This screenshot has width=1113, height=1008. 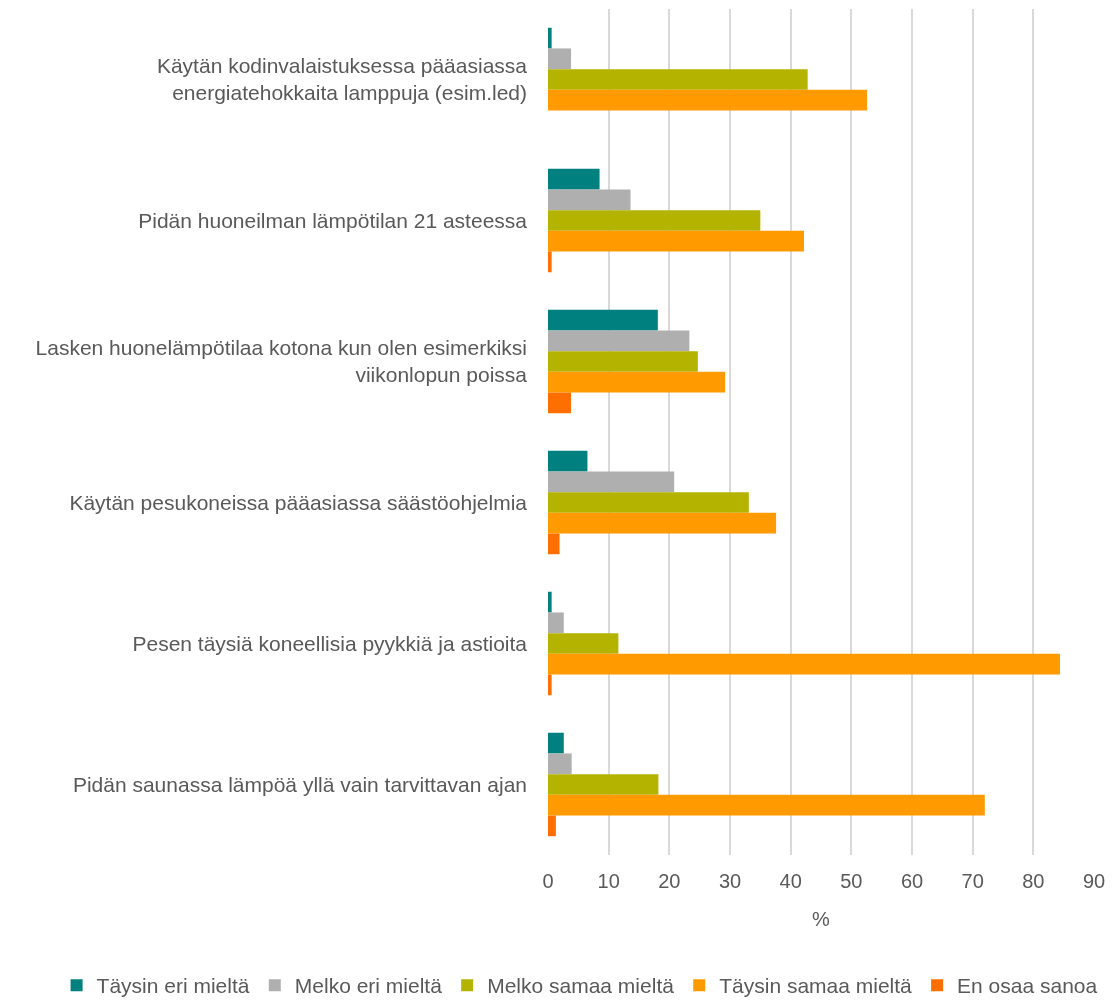 I want to click on x-tick-label: 30, so click(x=730, y=881).